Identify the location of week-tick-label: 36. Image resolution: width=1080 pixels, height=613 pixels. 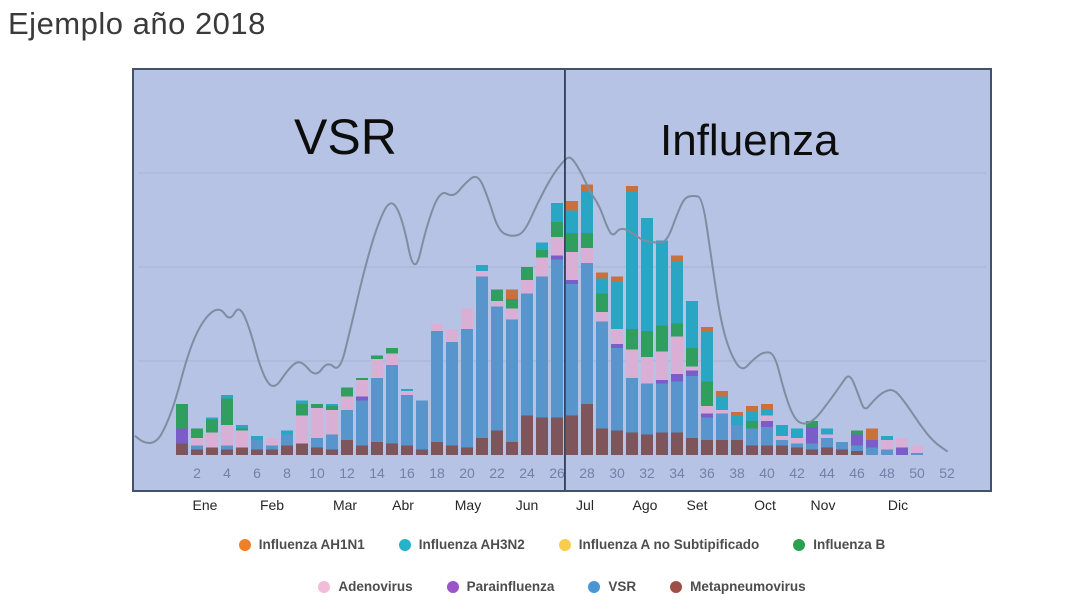
(707, 473).